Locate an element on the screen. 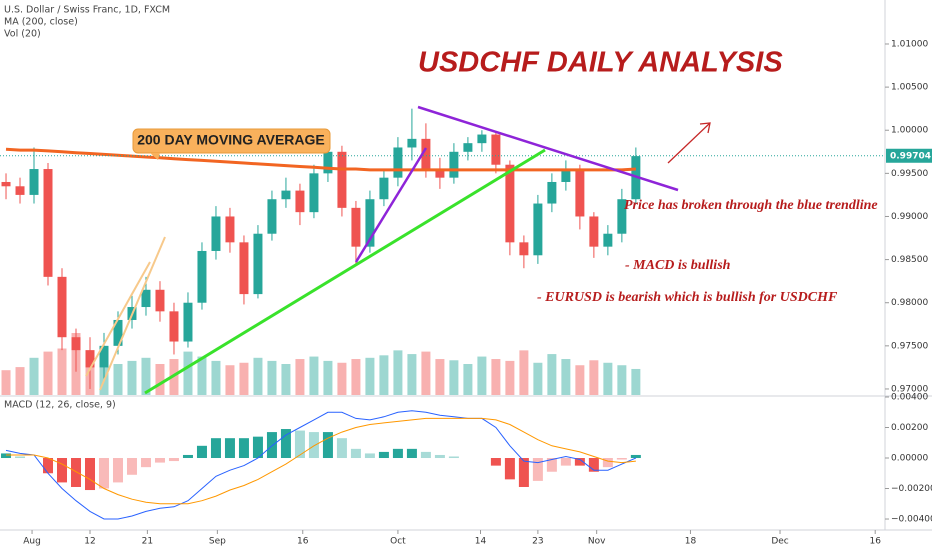 The image size is (932, 550). macd-line is located at coordinates (321, 465).